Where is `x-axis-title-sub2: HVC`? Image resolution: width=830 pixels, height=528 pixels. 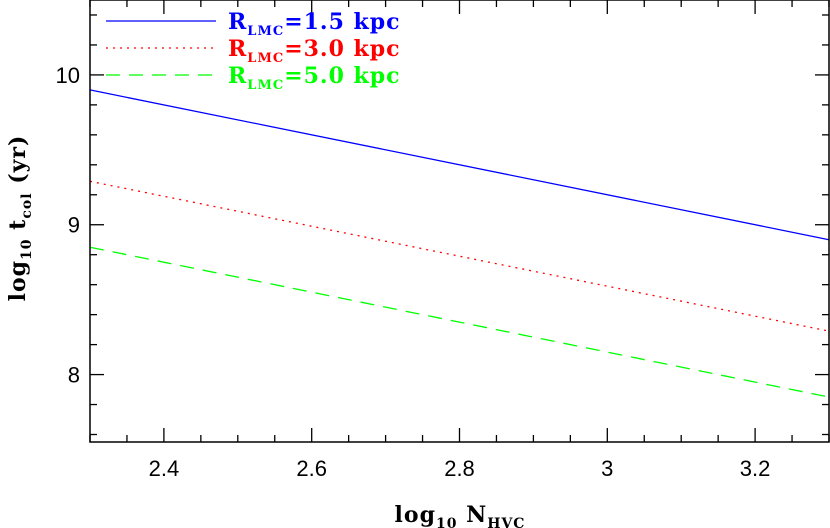 x-axis-title-sub2: HVC is located at coordinates (506, 522).